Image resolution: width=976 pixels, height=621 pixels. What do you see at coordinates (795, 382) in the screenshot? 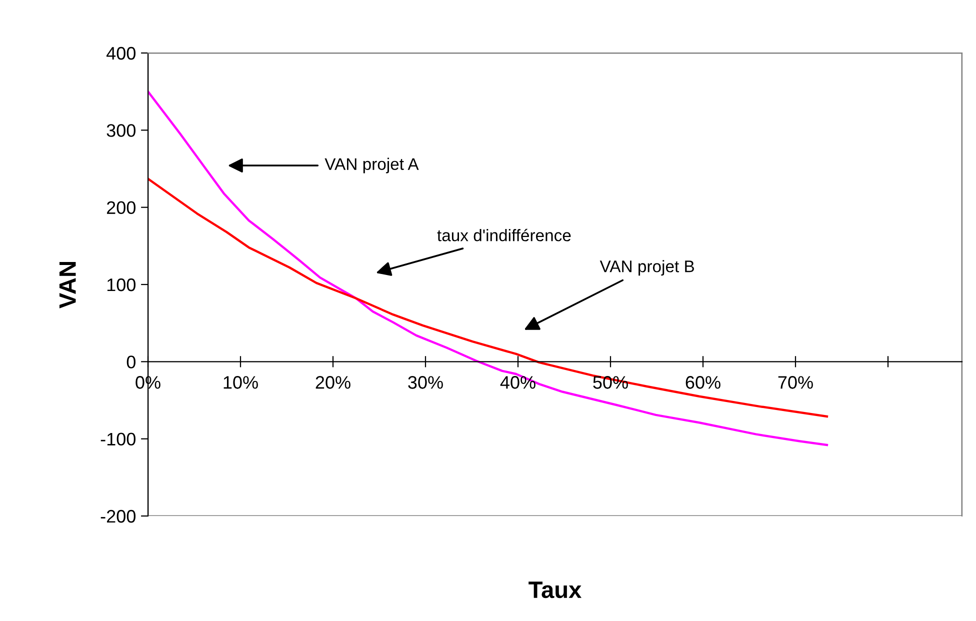
I see `x-tick-label: 70%` at bounding box center [795, 382].